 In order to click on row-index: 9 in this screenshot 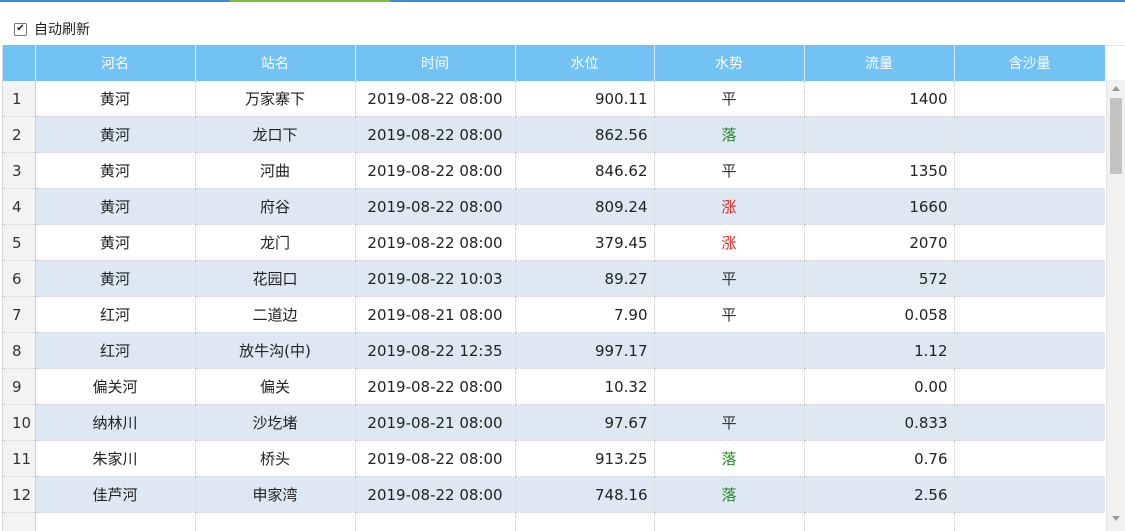, I will do `click(19, 386)`.